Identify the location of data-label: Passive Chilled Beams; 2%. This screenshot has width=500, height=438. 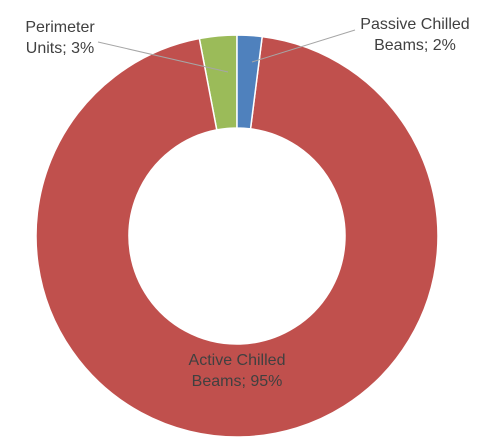
(415, 35).